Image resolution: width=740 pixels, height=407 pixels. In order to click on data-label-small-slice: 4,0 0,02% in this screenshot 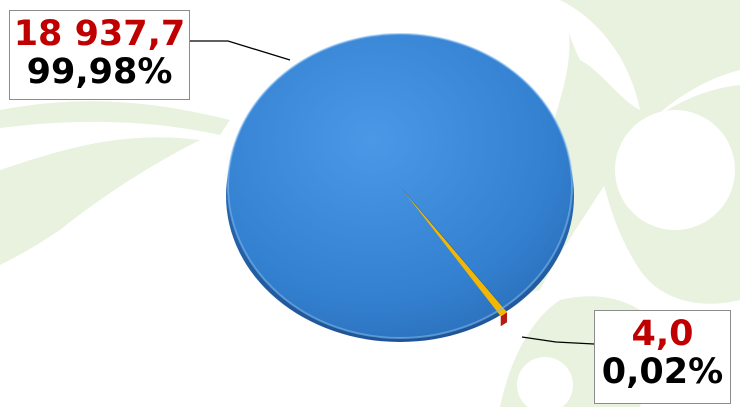, I will do `click(662, 357)`.